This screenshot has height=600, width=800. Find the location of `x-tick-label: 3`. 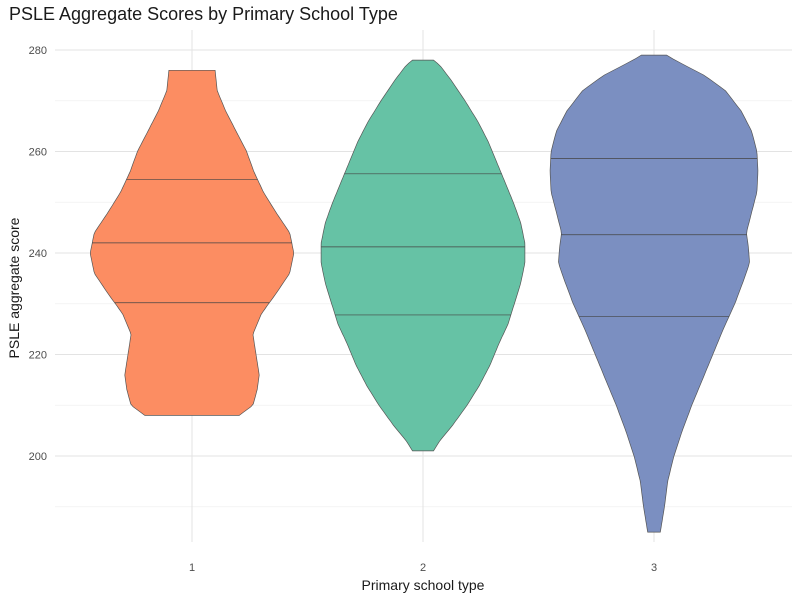

x-tick-label: 3 is located at coordinates (654, 568).